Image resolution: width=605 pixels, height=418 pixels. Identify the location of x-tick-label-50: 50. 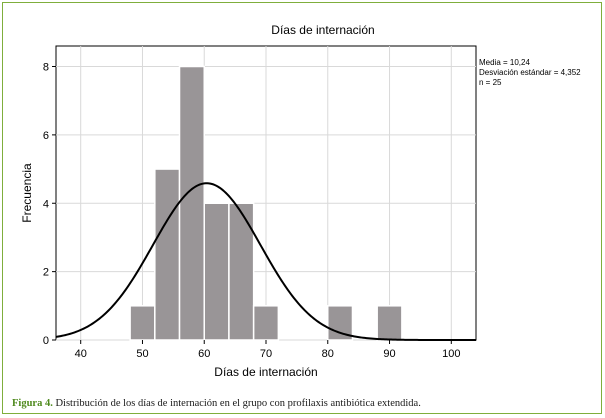
(142, 354).